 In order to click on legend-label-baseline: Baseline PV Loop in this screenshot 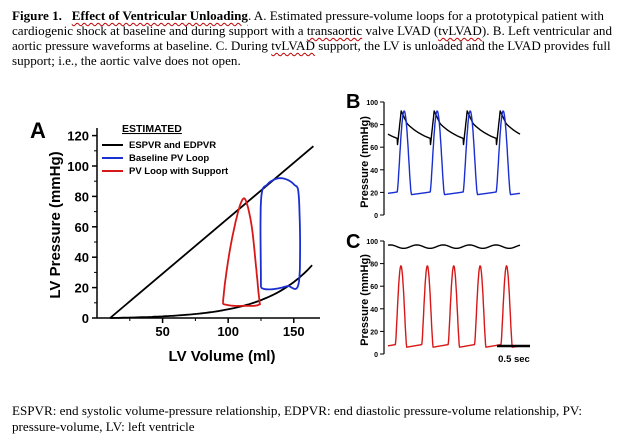, I will do `click(169, 158)`.